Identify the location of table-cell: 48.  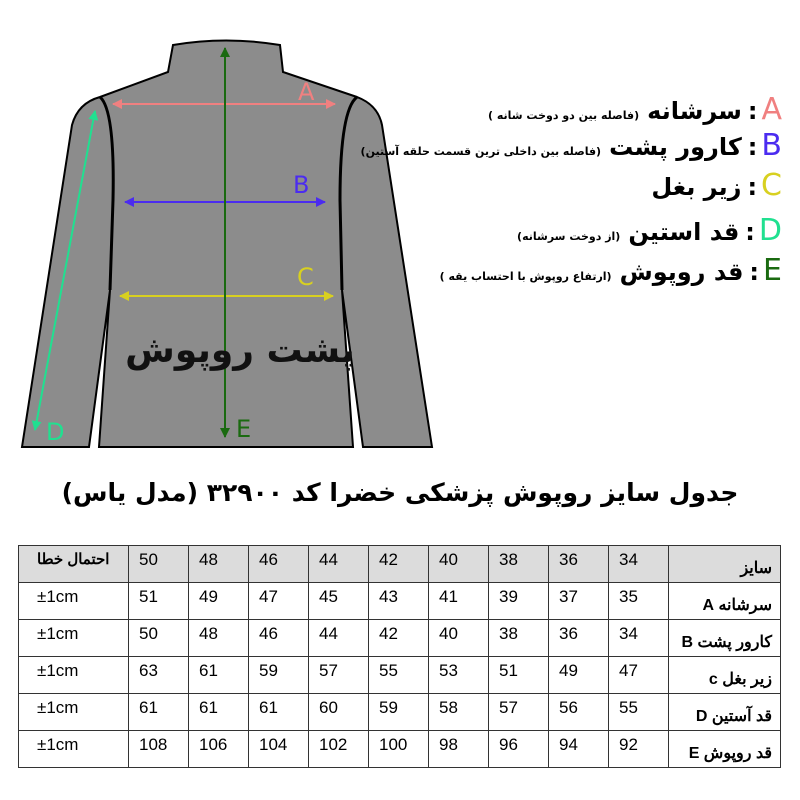
(218, 638).